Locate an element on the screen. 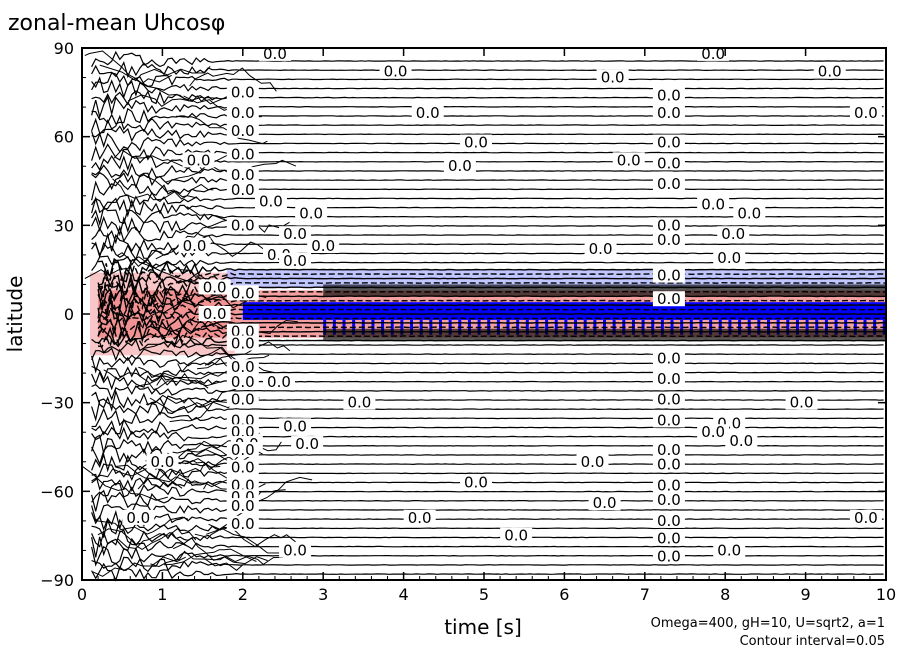 This screenshot has height=654, width=904. y-tick-label: 0 is located at coordinates (69, 314).